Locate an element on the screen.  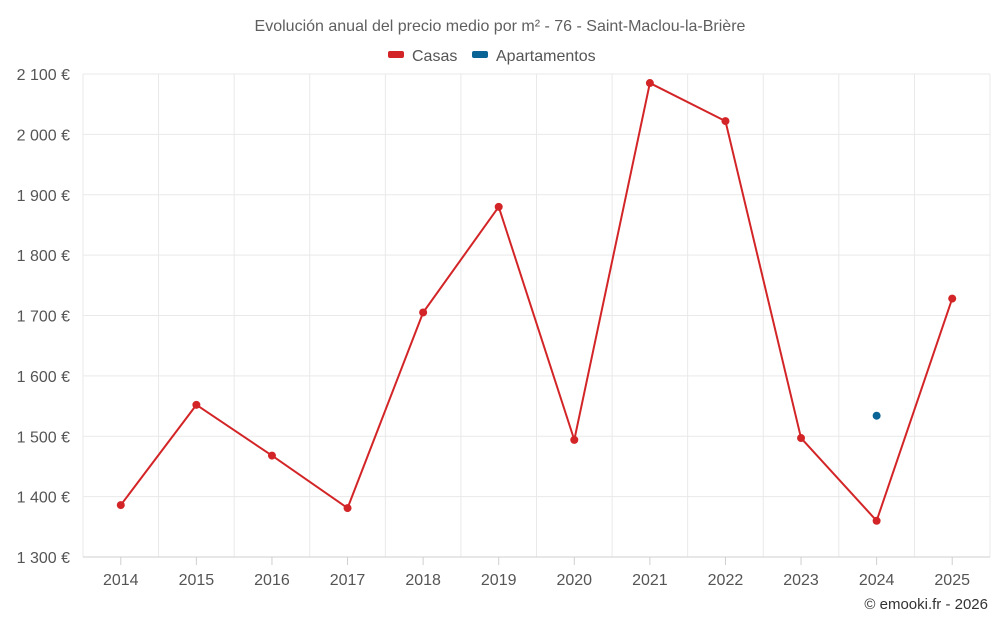
x-tick-label: 2022 is located at coordinates (726, 580).